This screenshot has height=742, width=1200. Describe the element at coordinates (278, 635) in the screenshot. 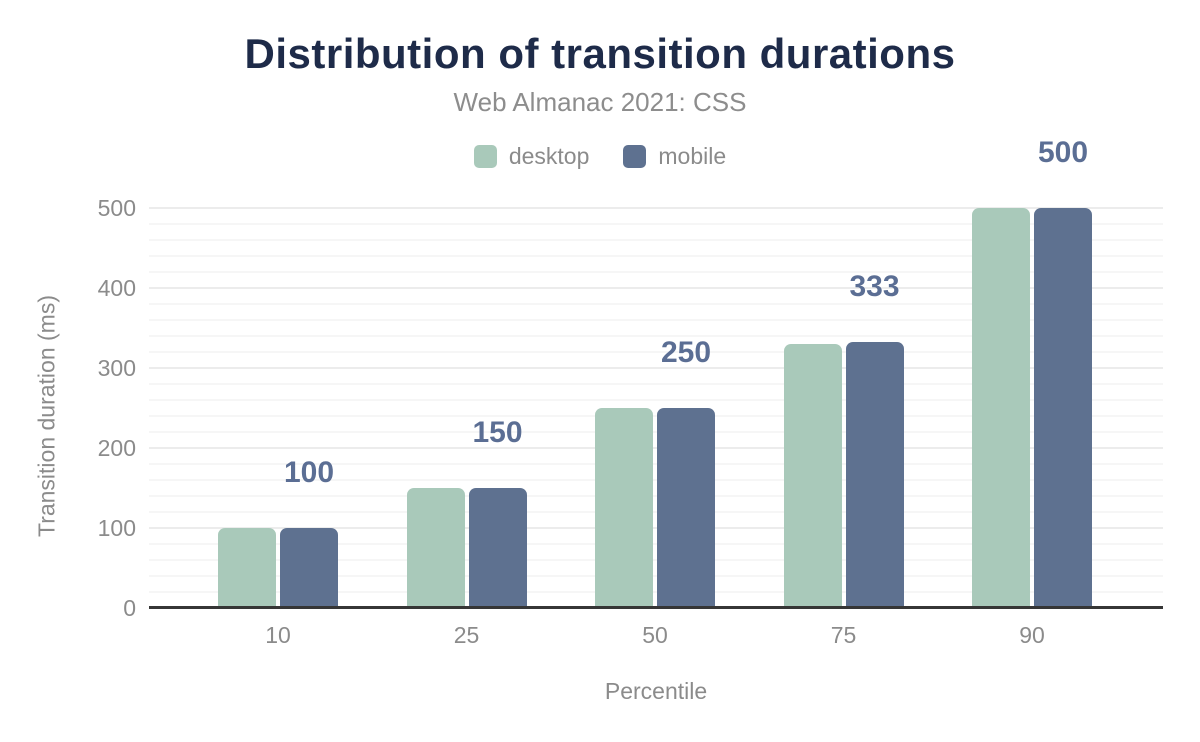

I see `x-tick-label: 10` at that location.